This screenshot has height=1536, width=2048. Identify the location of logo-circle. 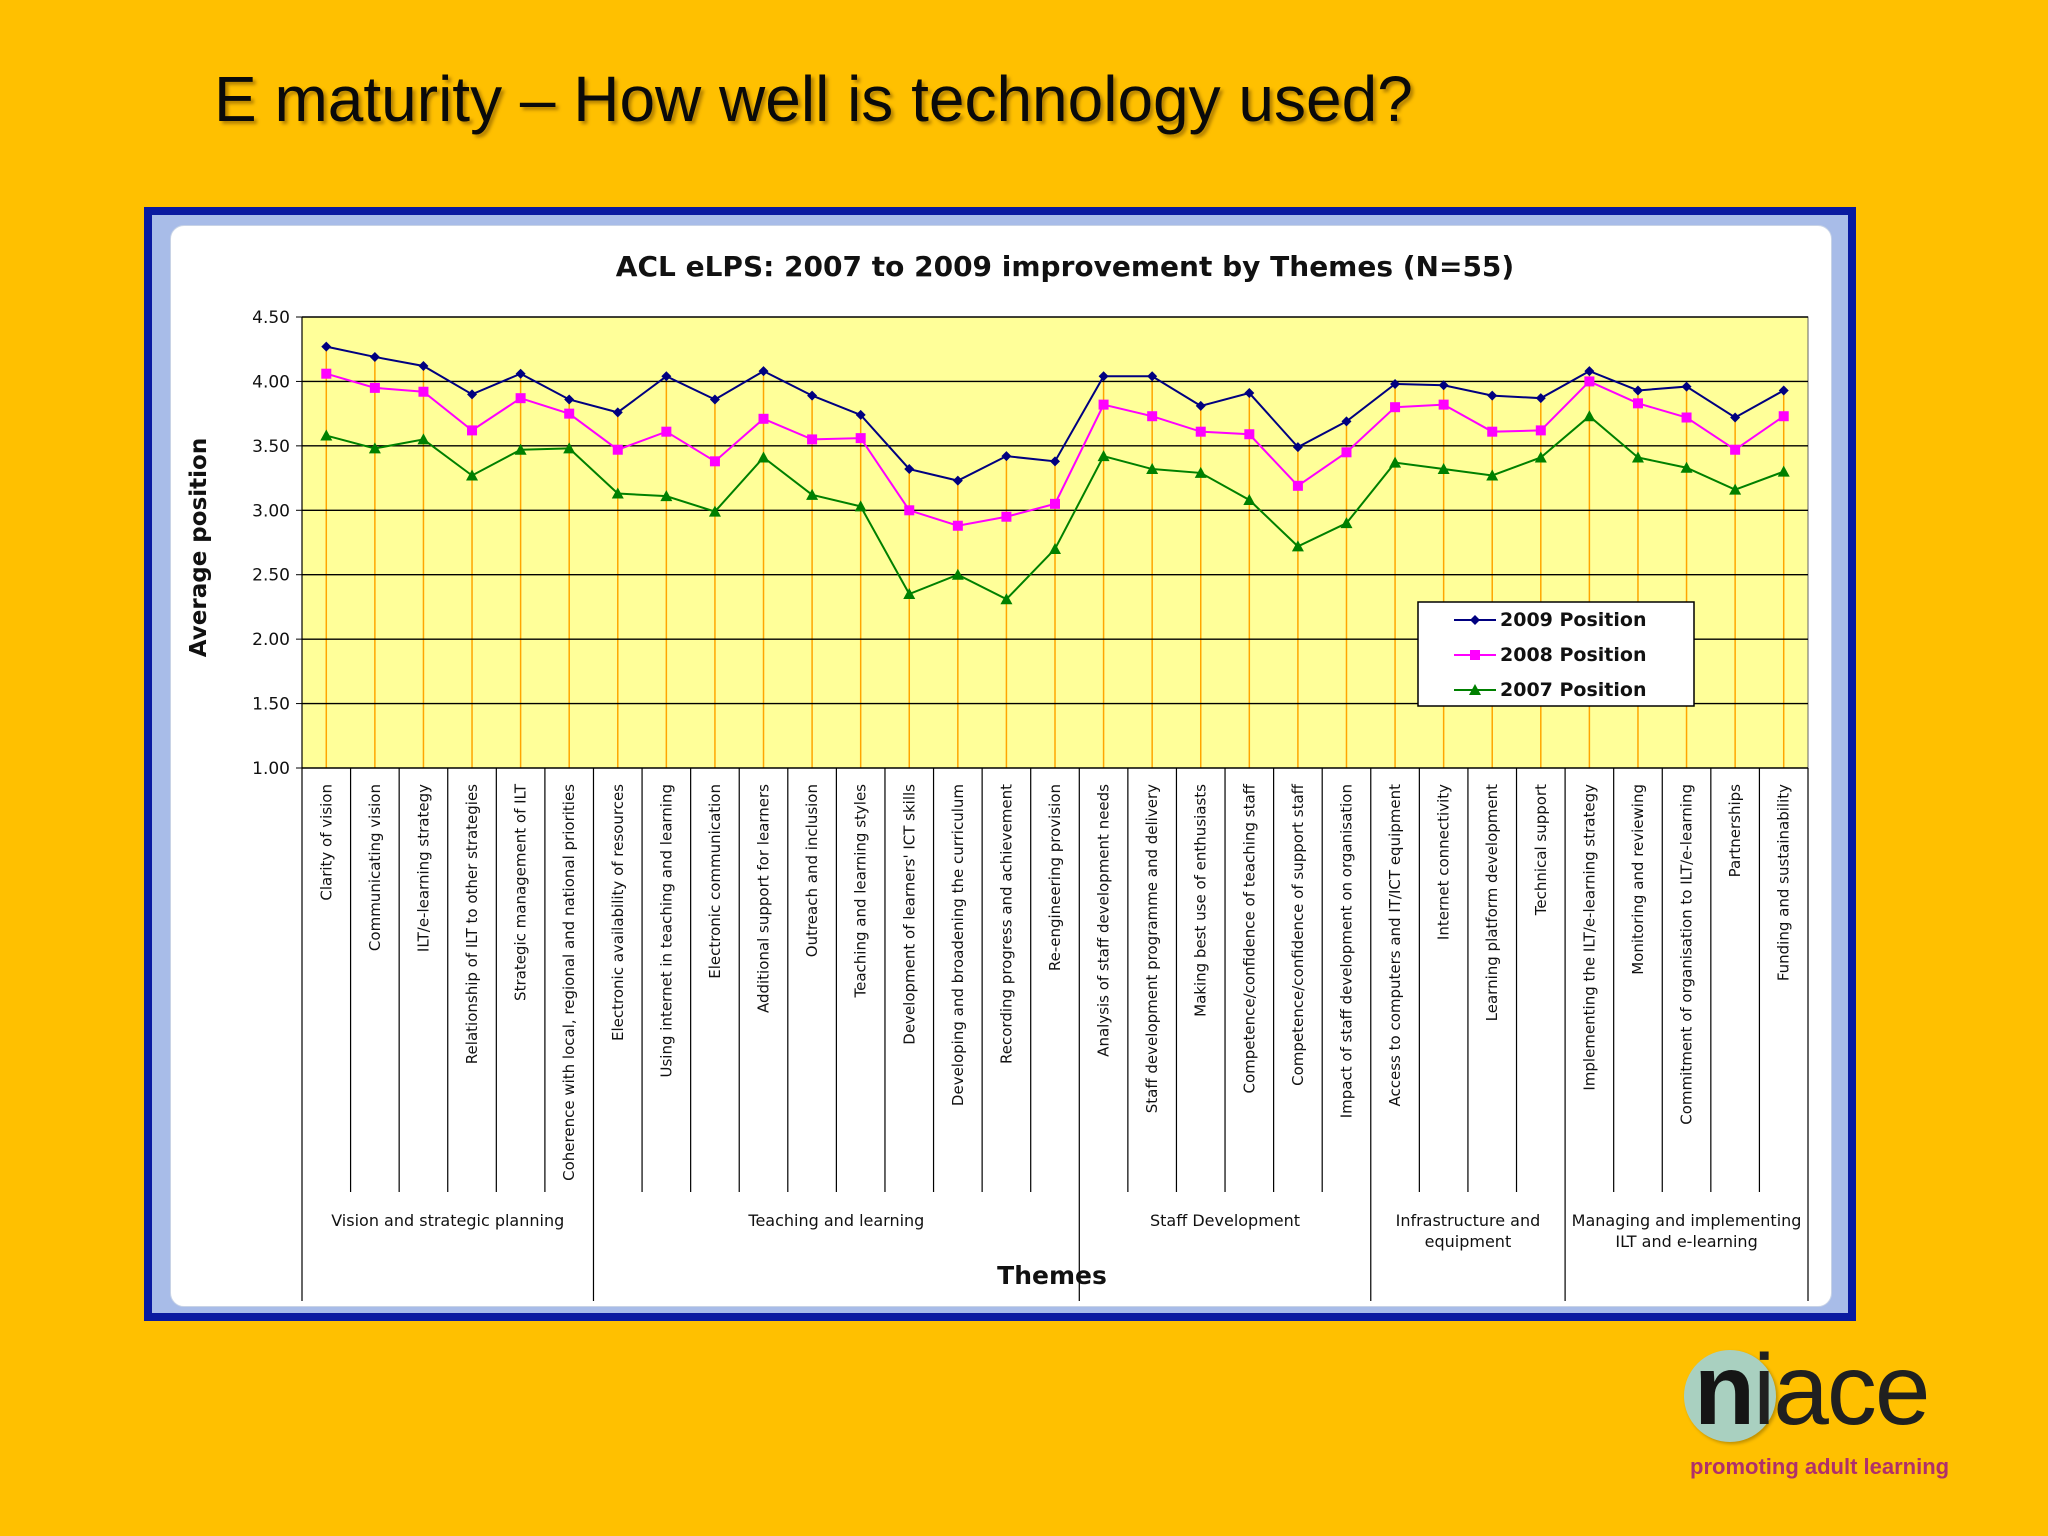
(1730, 1396).